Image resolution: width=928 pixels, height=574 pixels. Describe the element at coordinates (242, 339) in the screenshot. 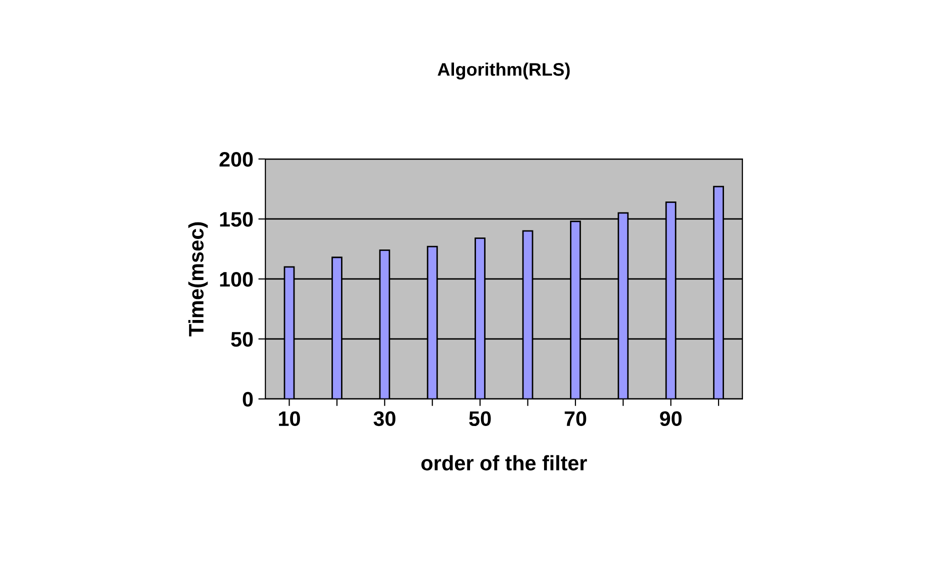

I see `y-tick-label: 50` at that location.